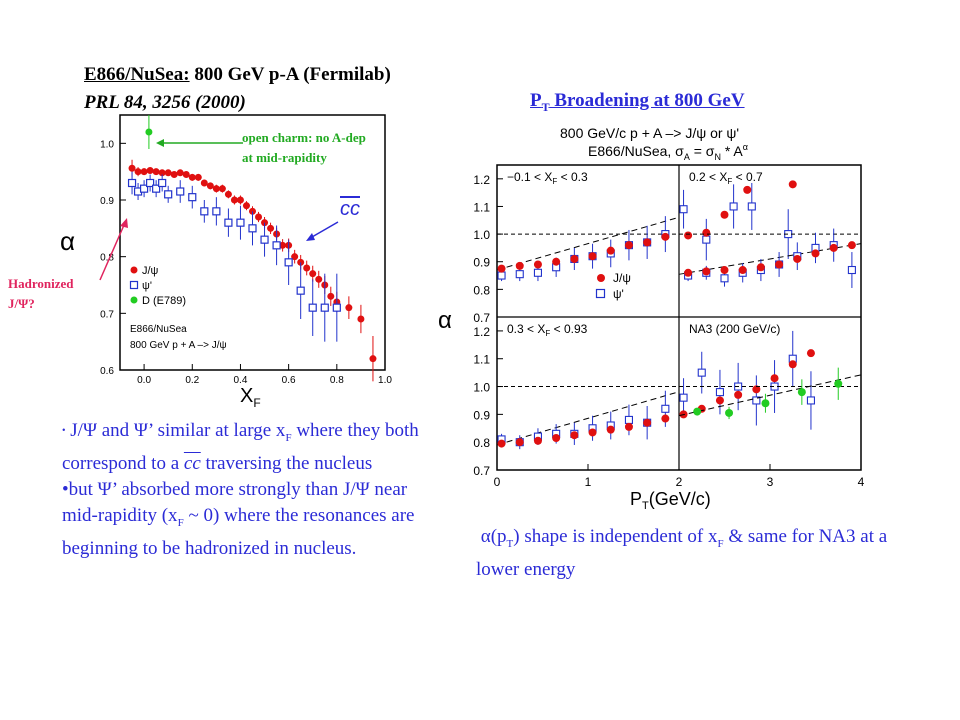 This screenshot has height=720, width=960. I want to click on right-y-tick-label: 1.2, so click(481, 332).